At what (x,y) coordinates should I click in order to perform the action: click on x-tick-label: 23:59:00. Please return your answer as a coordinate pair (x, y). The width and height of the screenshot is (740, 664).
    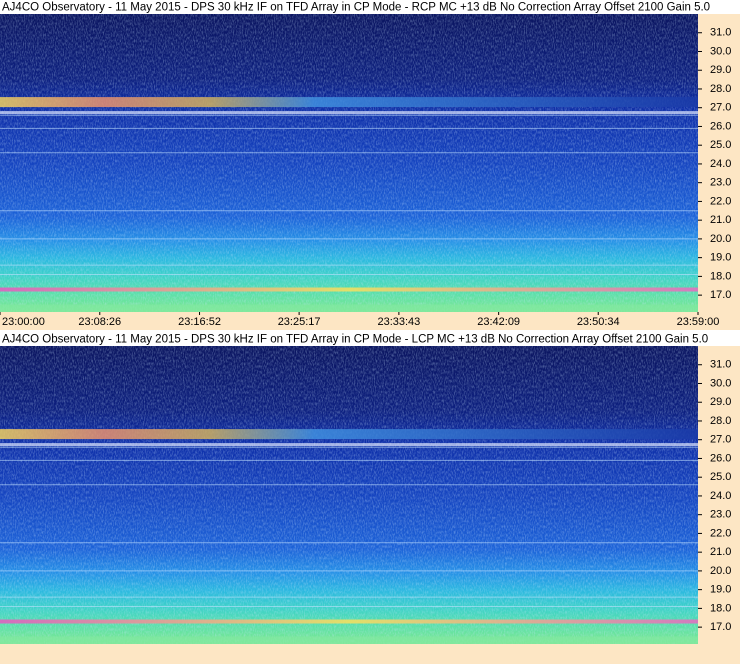
    Looking at the image, I should click on (698, 322).